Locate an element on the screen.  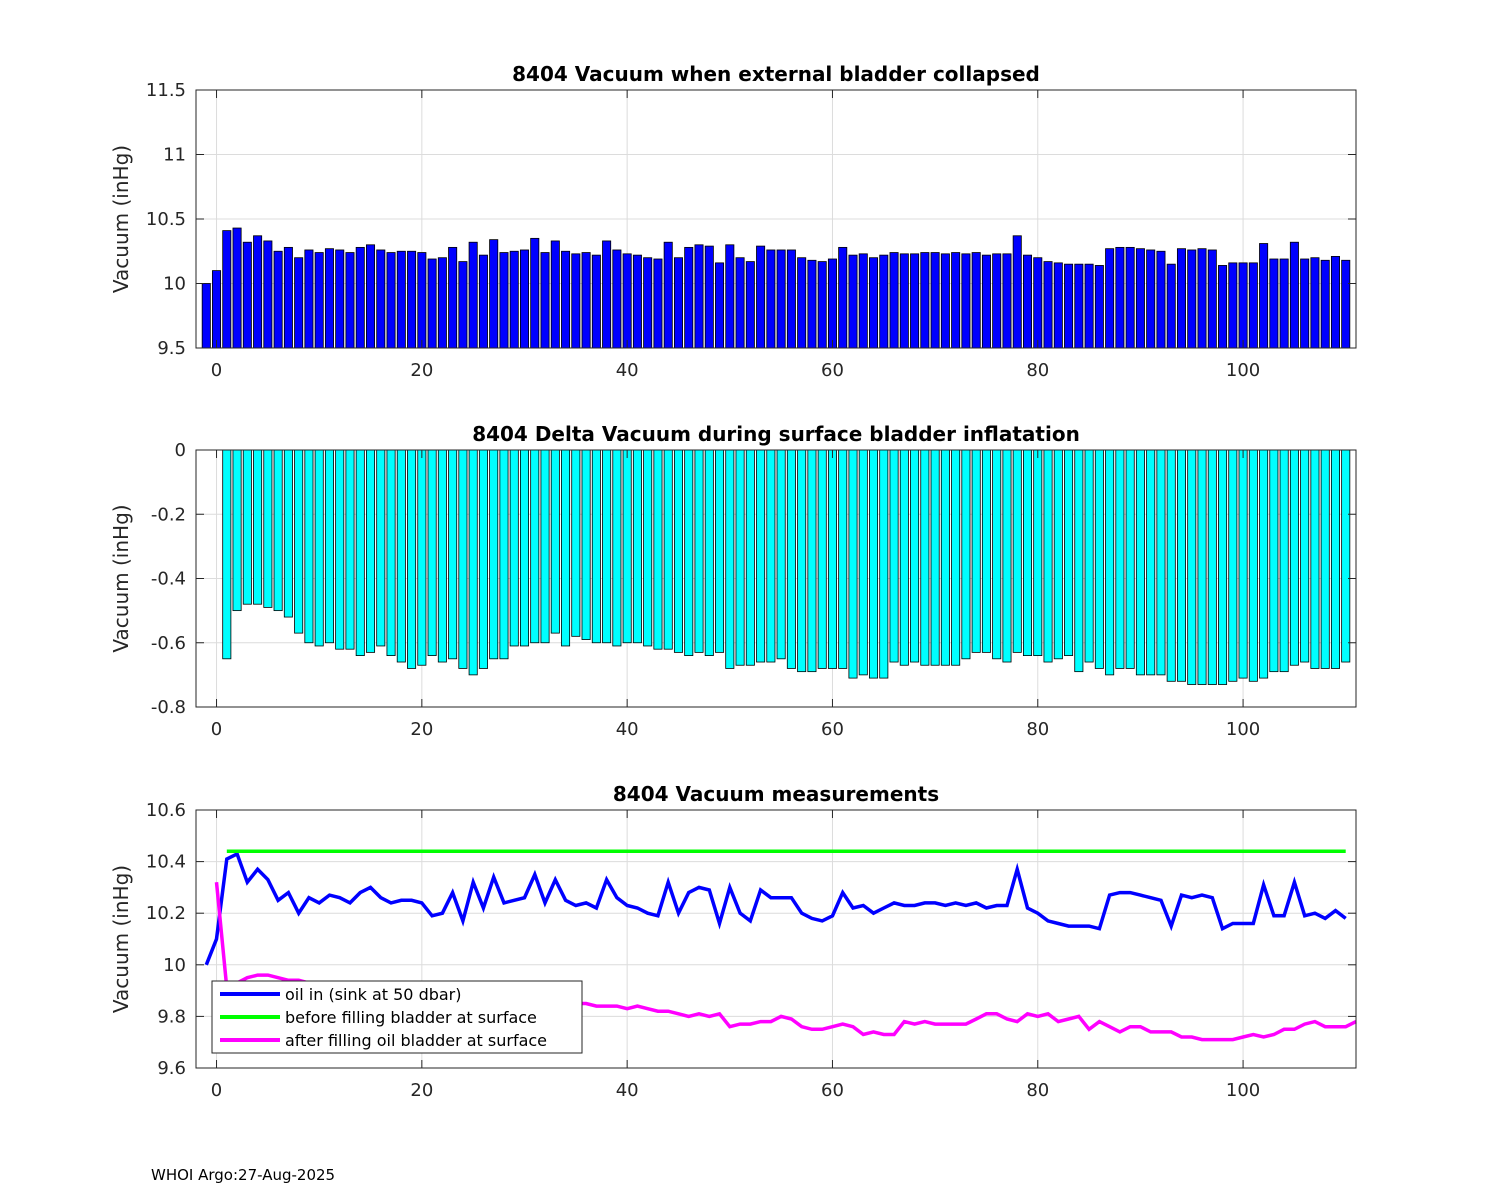
y-axis-label: Vacuum (inHg) is located at coordinates (121, 939).